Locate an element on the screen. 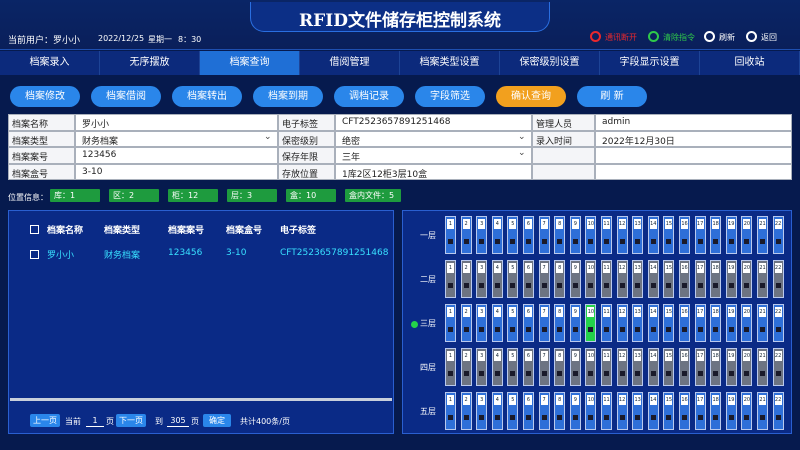  action-button: 调档记录 is located at coordinates (369, 96).